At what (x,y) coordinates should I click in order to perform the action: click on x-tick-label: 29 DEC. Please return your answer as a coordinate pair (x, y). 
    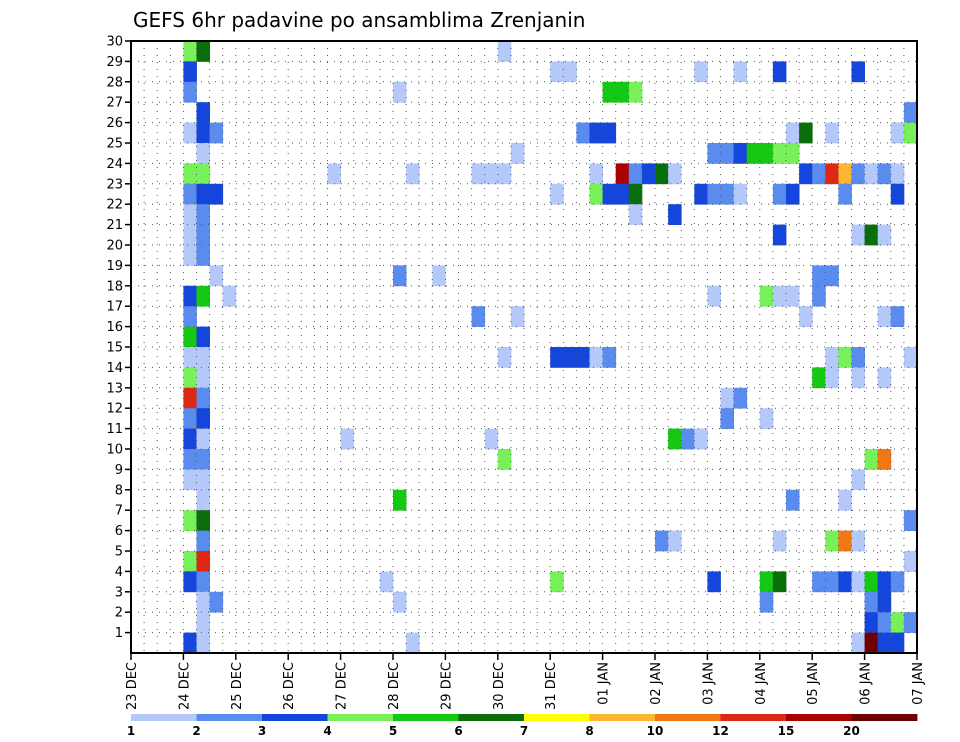
    Looking at the image, I should click on (446, 686).